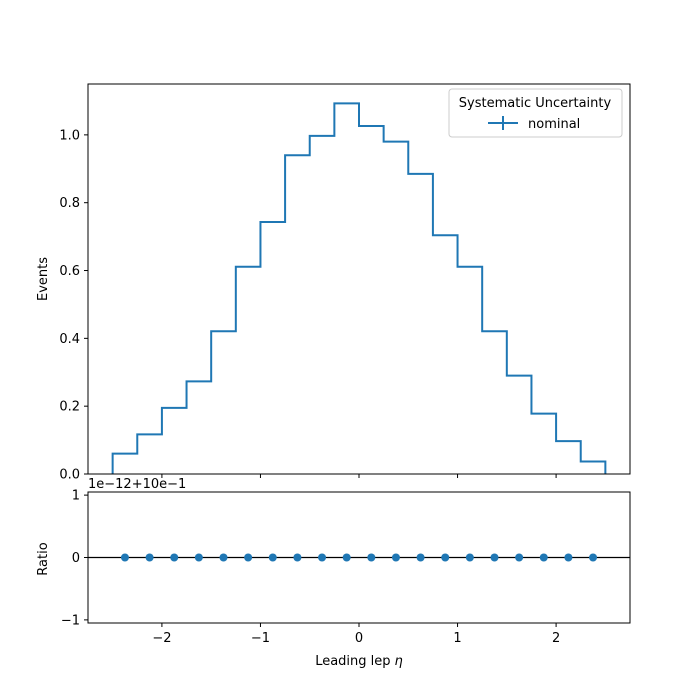 The height and width of the screenshot is (700, 700). Describe the element at coordinates (69, 475) in the screenshot. I see `main-y-tick-label: 0.0` at that location.